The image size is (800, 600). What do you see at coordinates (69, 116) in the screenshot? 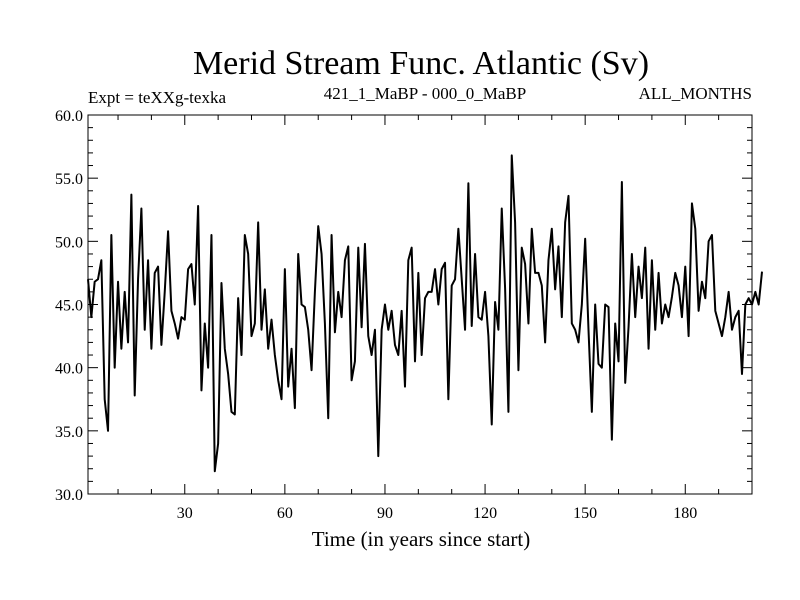
I see `y-tick-label: 60.0` at bounding box center [69, 116].